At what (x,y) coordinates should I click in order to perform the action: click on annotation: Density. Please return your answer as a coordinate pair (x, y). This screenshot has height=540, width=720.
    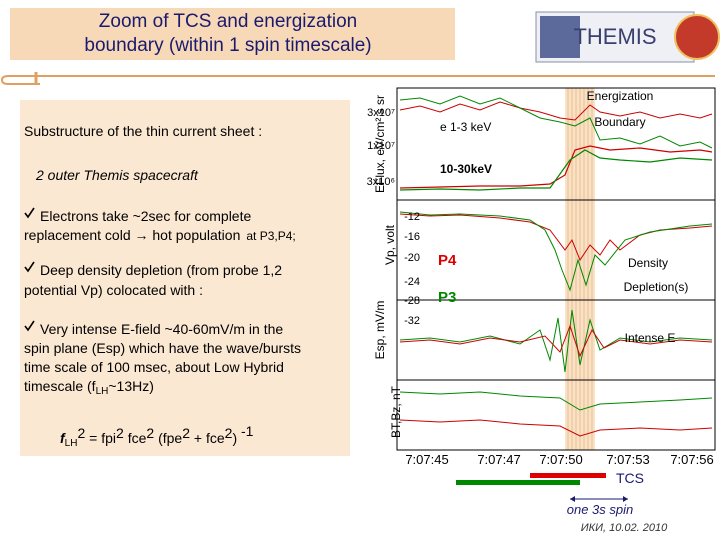
    Looking at the image, I should click on (648, 263).